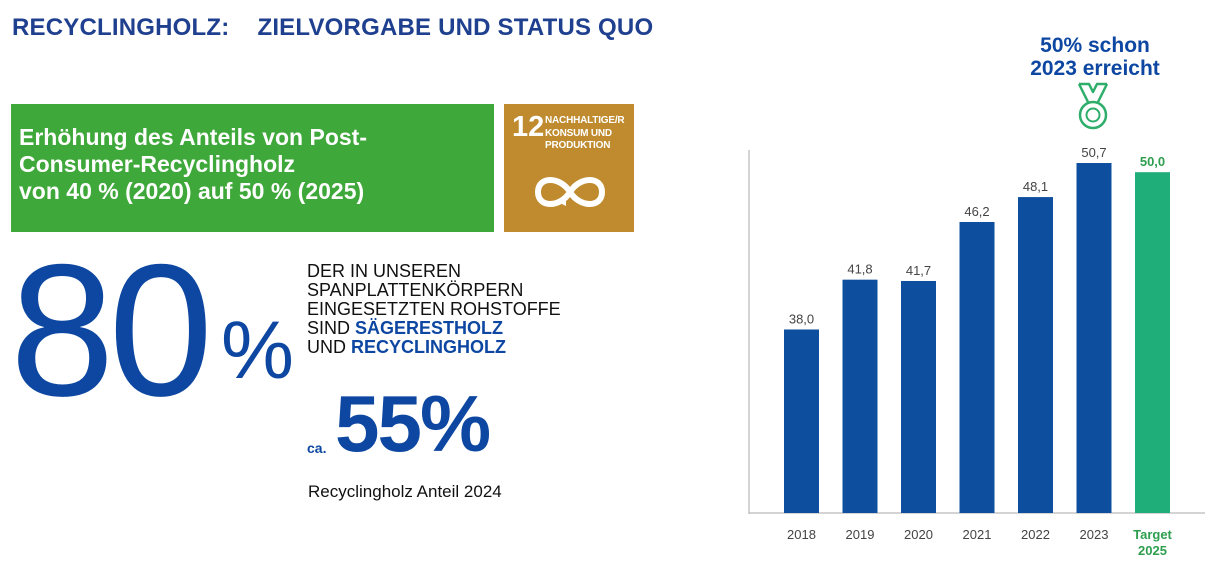 The image size is (1213, 575). What do you see at coordinates (918, 534) in the screenshot?
I see `x-tick-label-2020: 2020` at bounding box center [918, 534].